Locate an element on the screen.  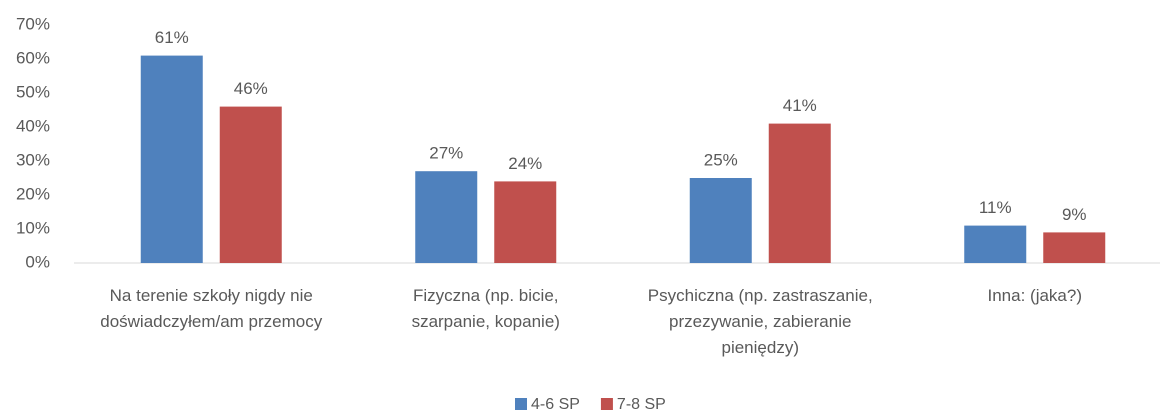
y-tick-label: 30% is located at coordinates (33, 159).